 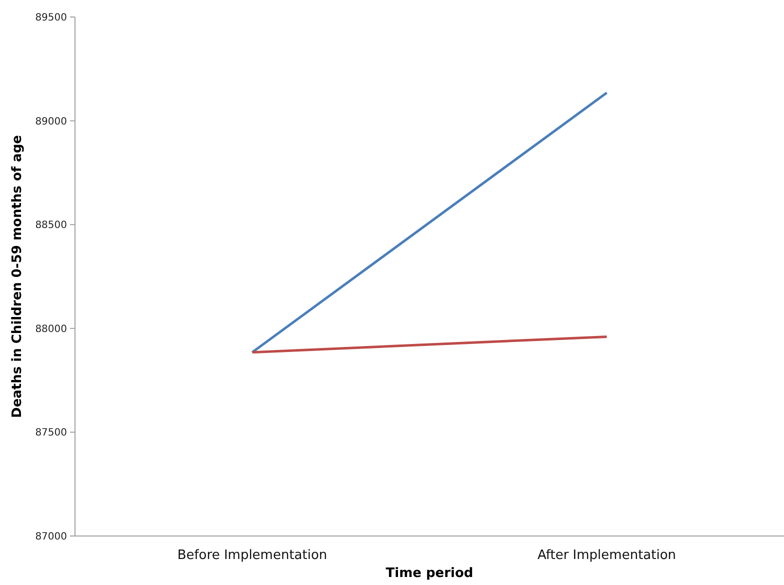 I want to click on x-tick-label: Before Implementation, so click(x=252, y=555).